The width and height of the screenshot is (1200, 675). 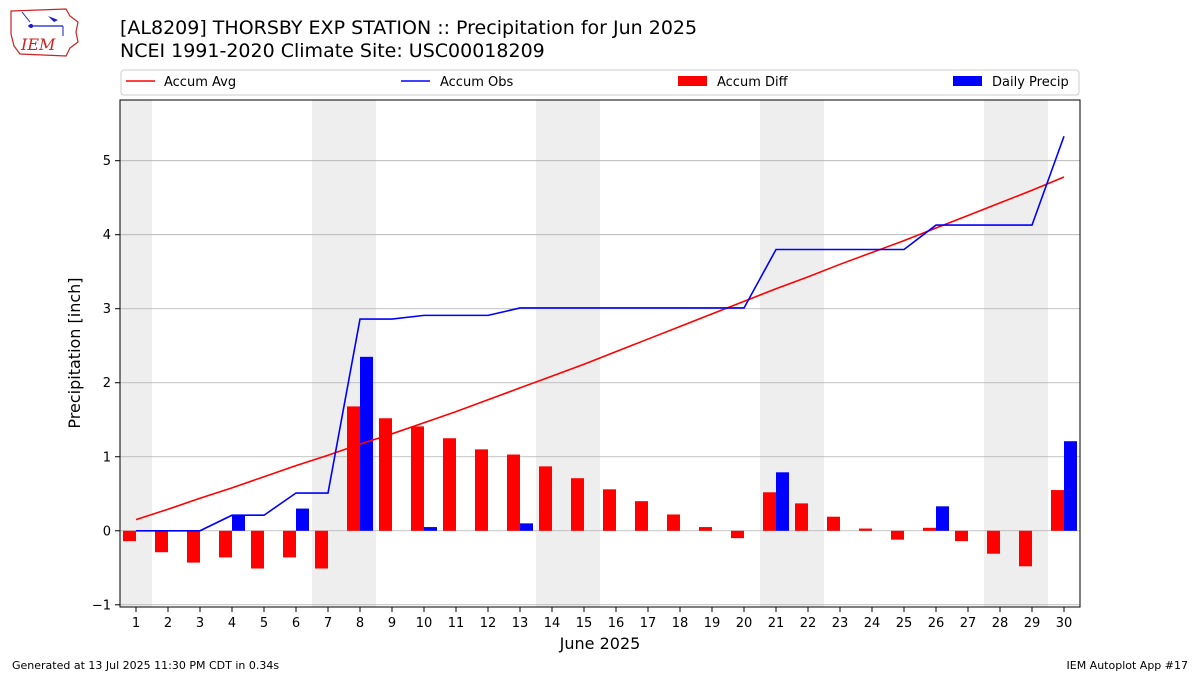 What do you see at coordinates (968, 623) in the screenshot?
I see `x-tick-label-27: 27` at bounding box center [968, 623].